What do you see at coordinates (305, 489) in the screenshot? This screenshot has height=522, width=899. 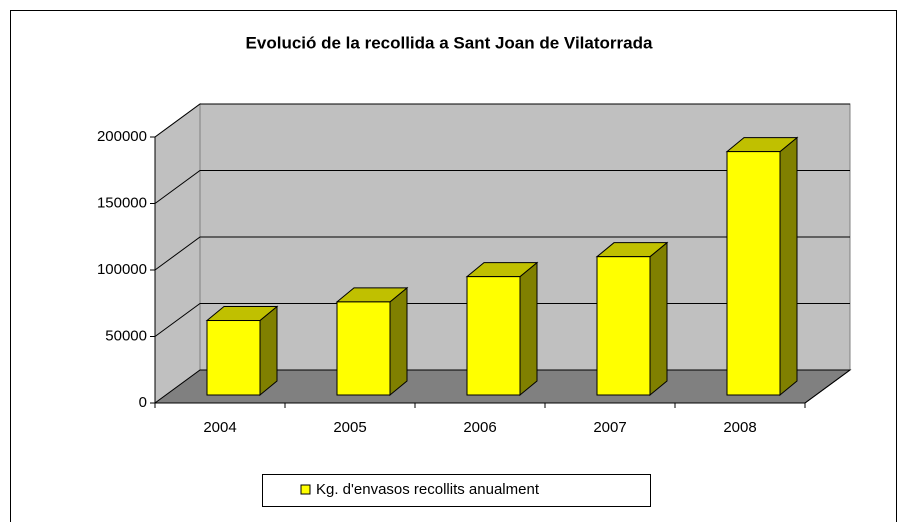 I see `legend-swatch` at bounding box center [305, 489].